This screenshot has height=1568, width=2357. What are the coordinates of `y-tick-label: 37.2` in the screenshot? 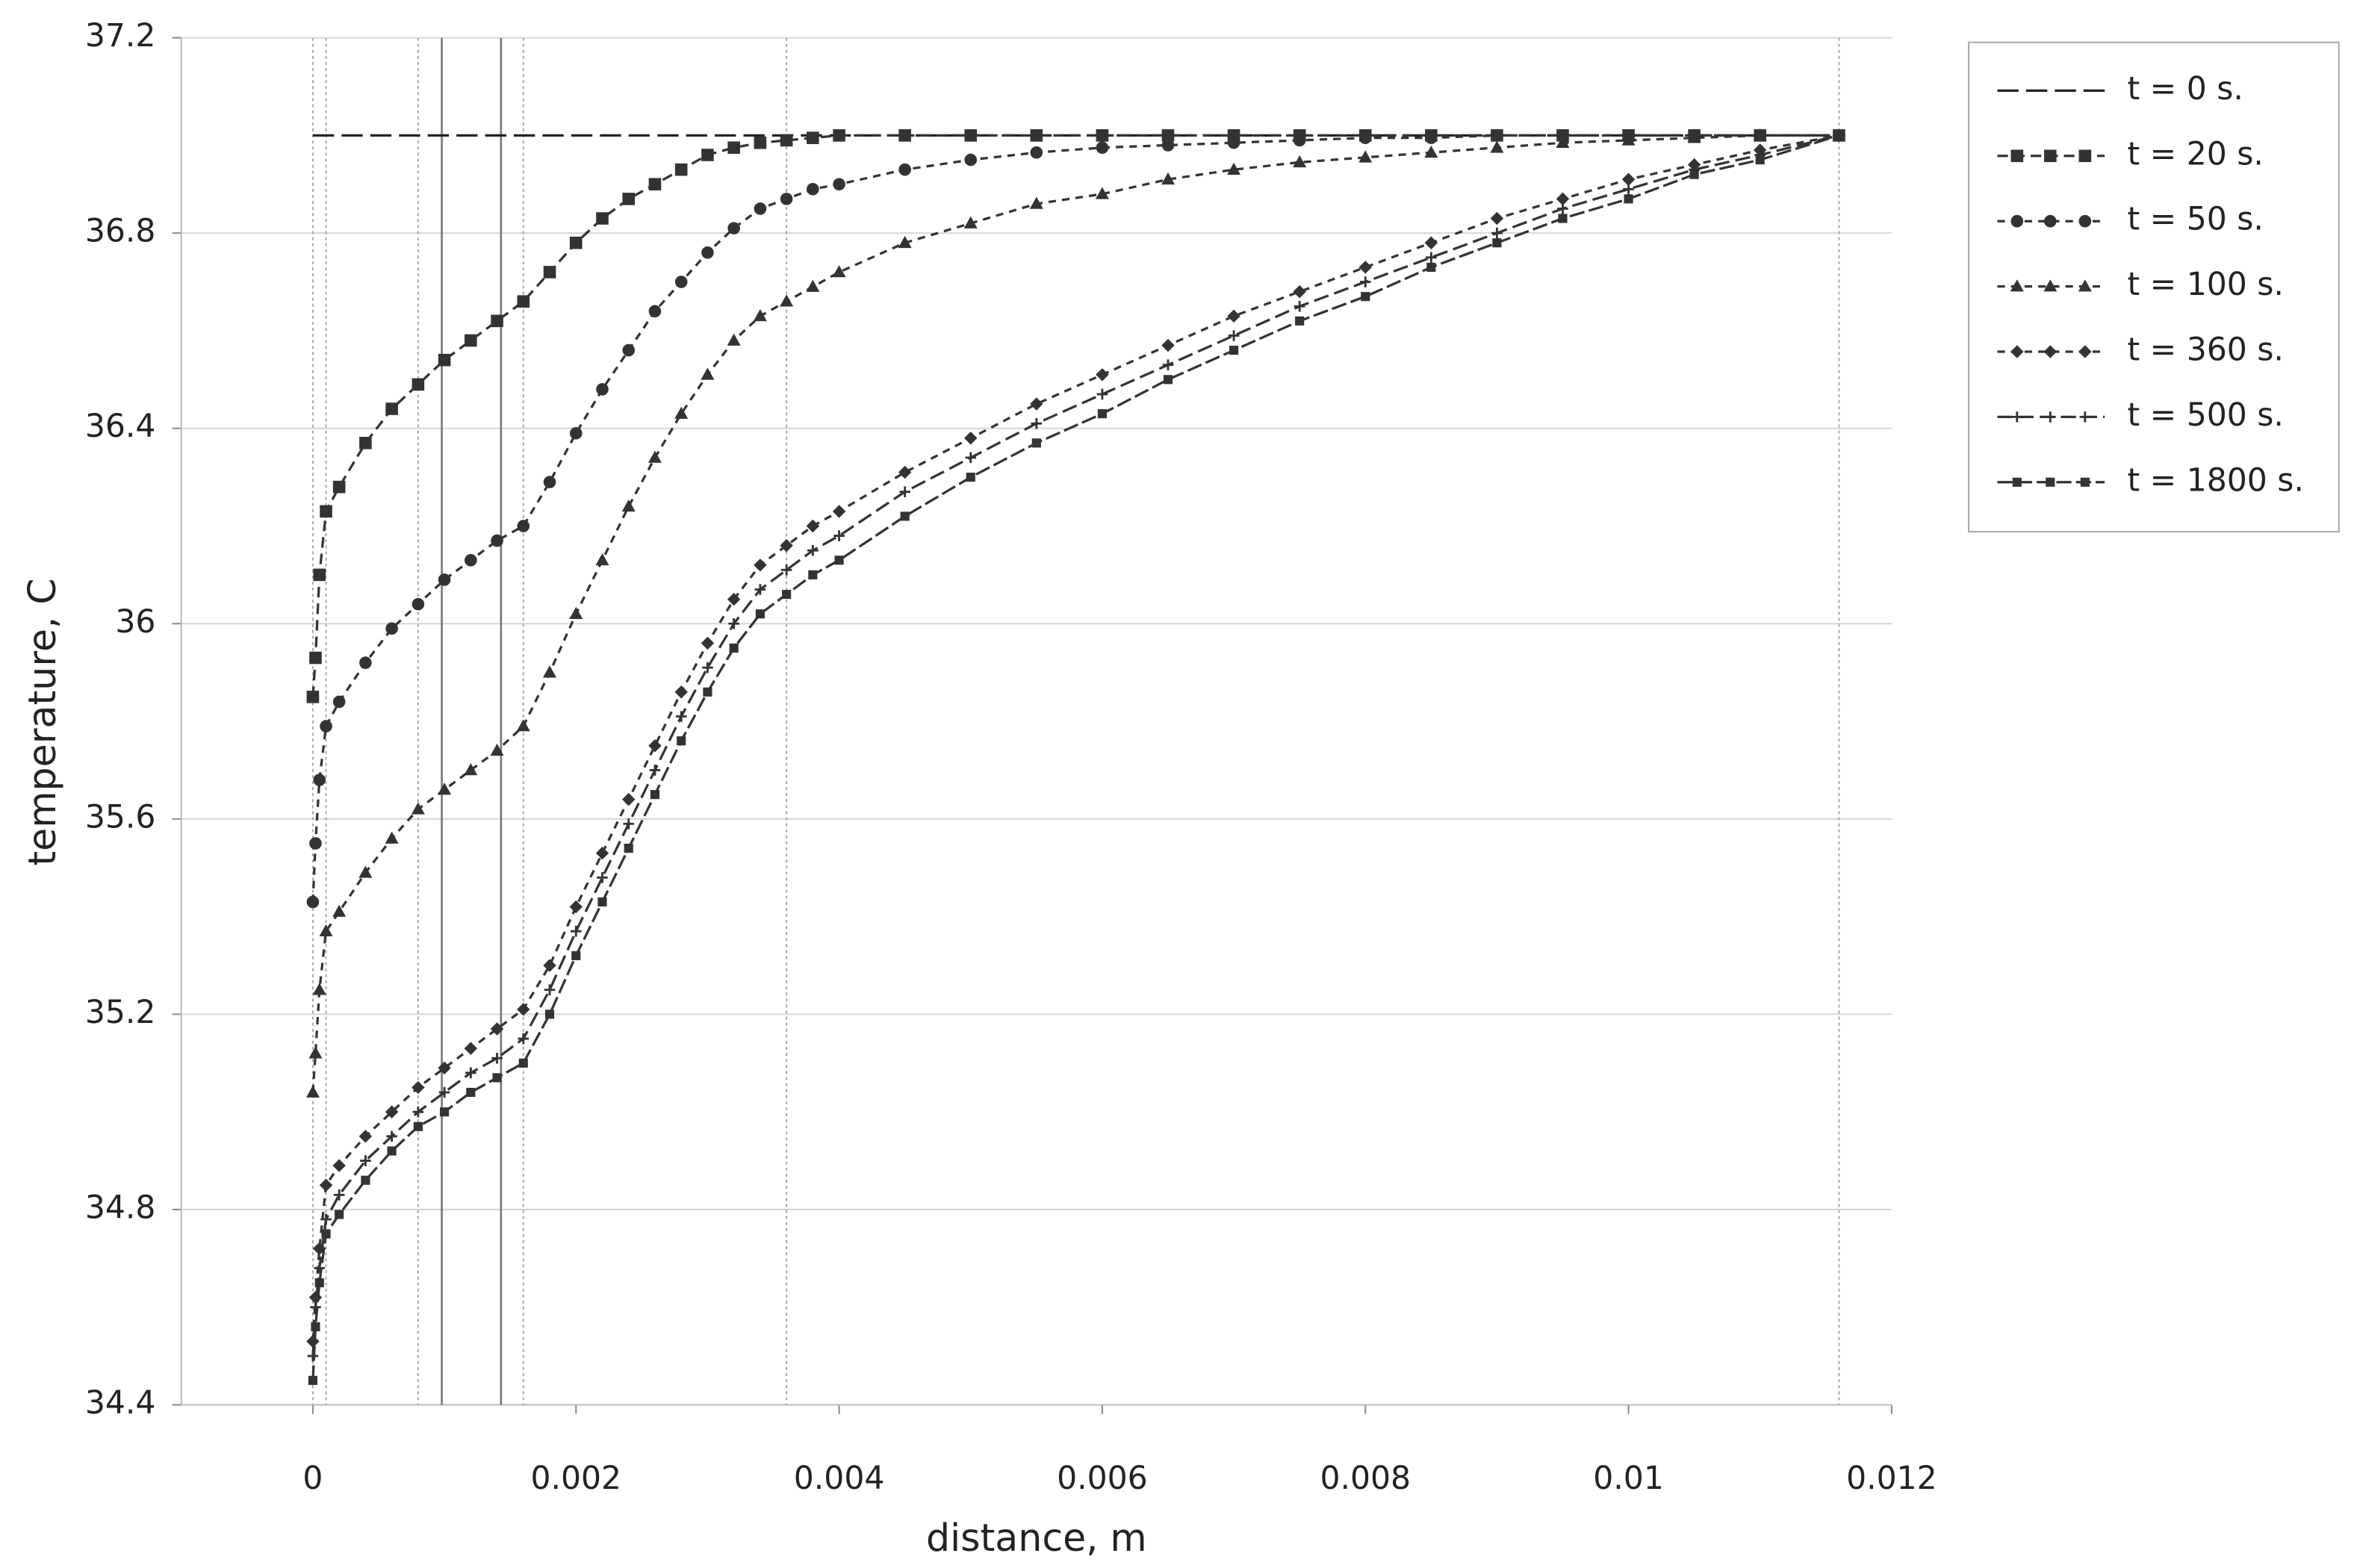 It's located at (120, 36).